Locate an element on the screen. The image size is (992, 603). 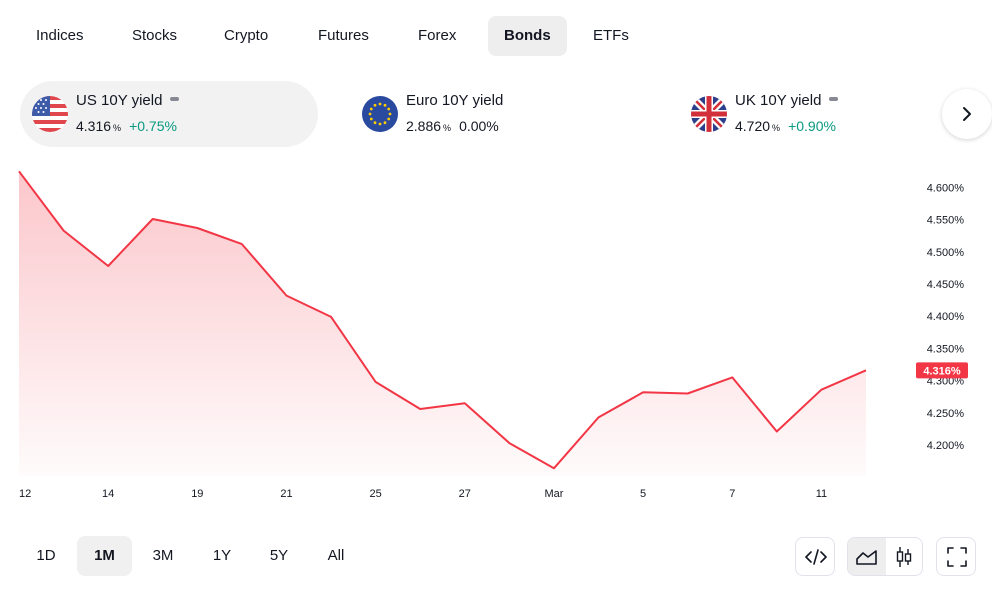
fullscreen-button is located at coordinates (956, 556).